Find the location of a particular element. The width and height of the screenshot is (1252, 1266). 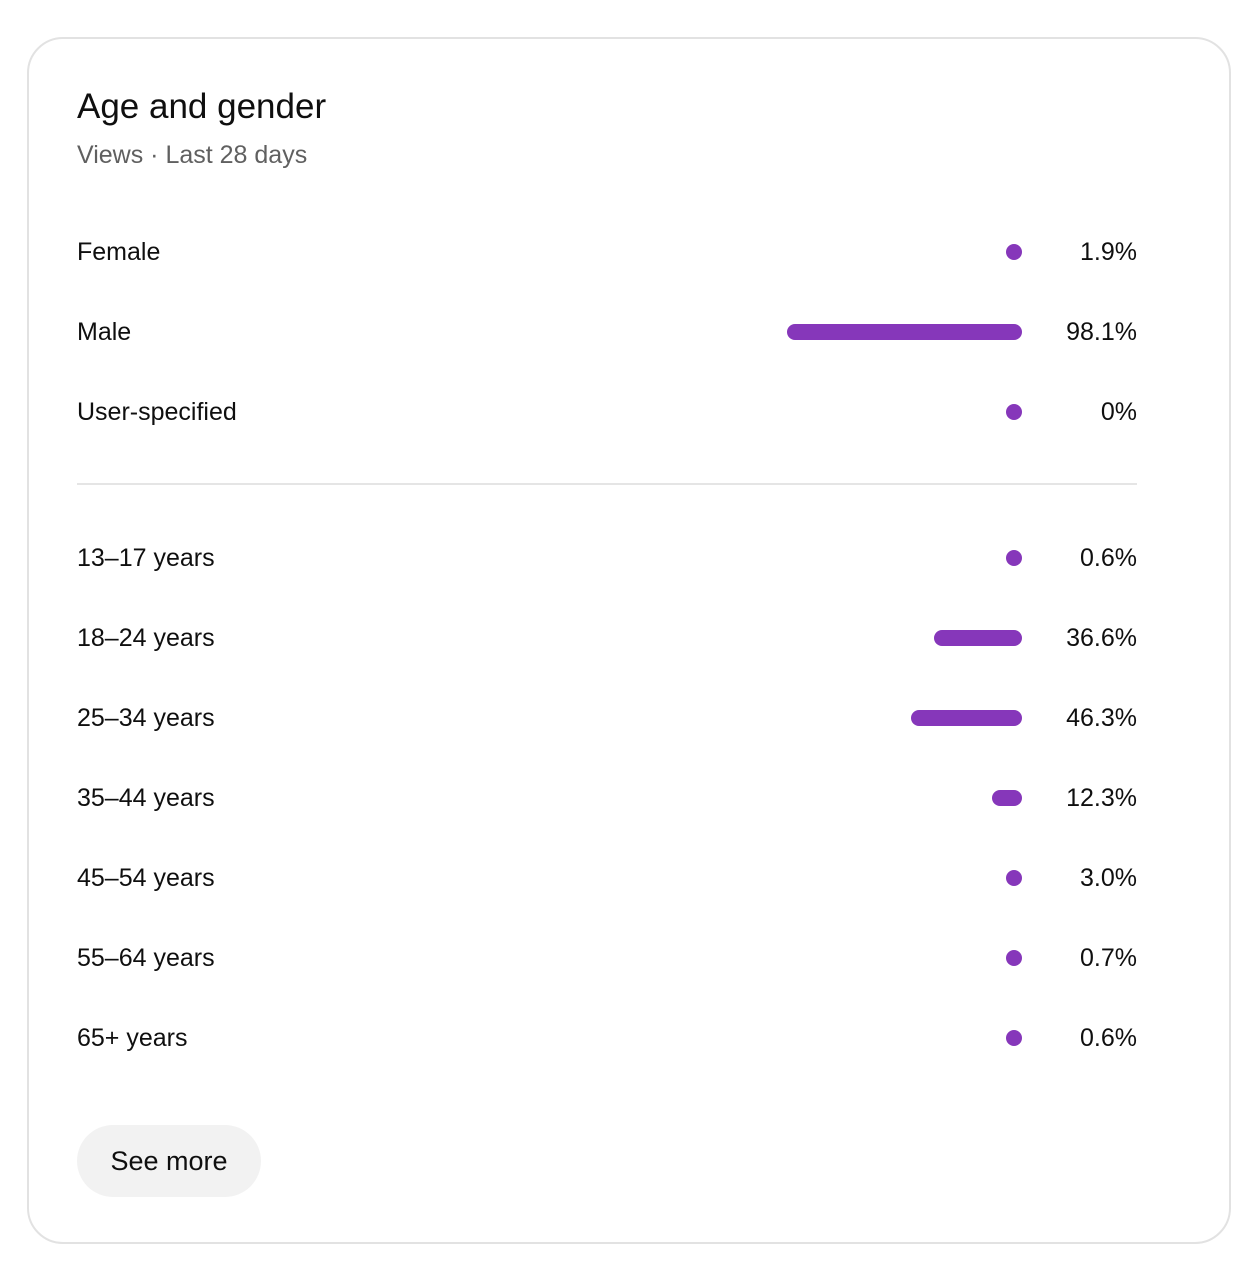

age-row: 45–54 years 3.0% is located at coordinates (607, 878).